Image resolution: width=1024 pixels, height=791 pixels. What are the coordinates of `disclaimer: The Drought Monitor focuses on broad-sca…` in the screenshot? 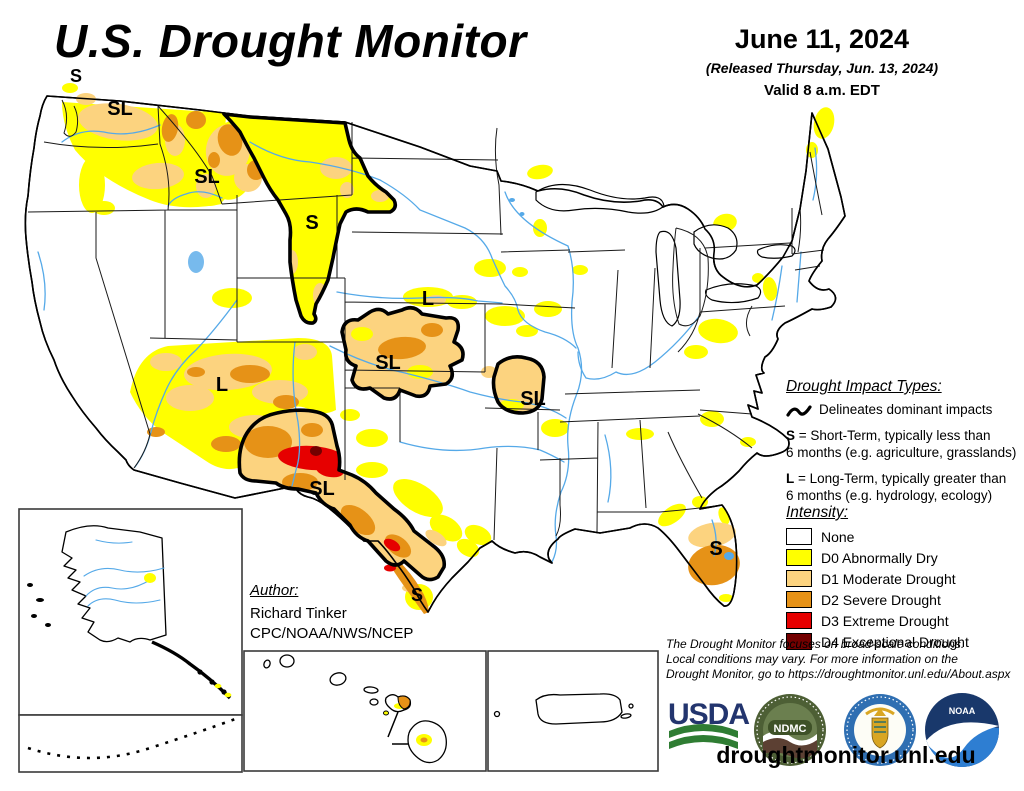 It's located at (838, 659).